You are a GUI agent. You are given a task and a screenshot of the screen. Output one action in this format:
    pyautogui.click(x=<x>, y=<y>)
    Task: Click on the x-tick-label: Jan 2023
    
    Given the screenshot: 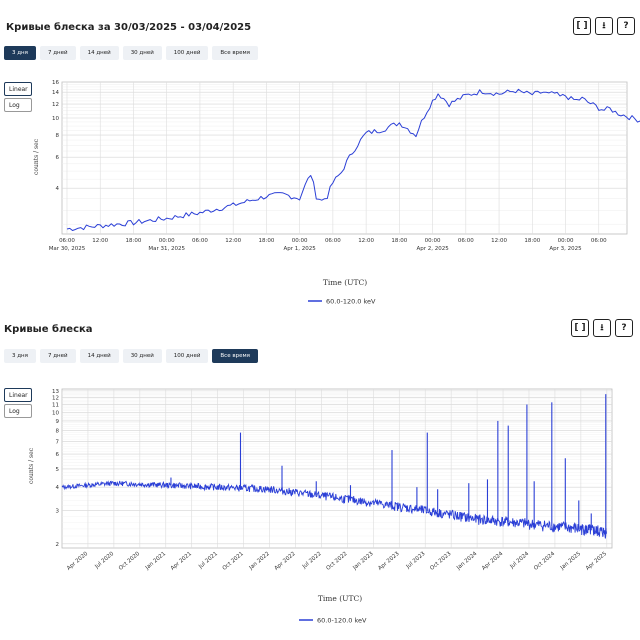 What is the action you would take?
    pyautogui.click(x=363, y=561)
    